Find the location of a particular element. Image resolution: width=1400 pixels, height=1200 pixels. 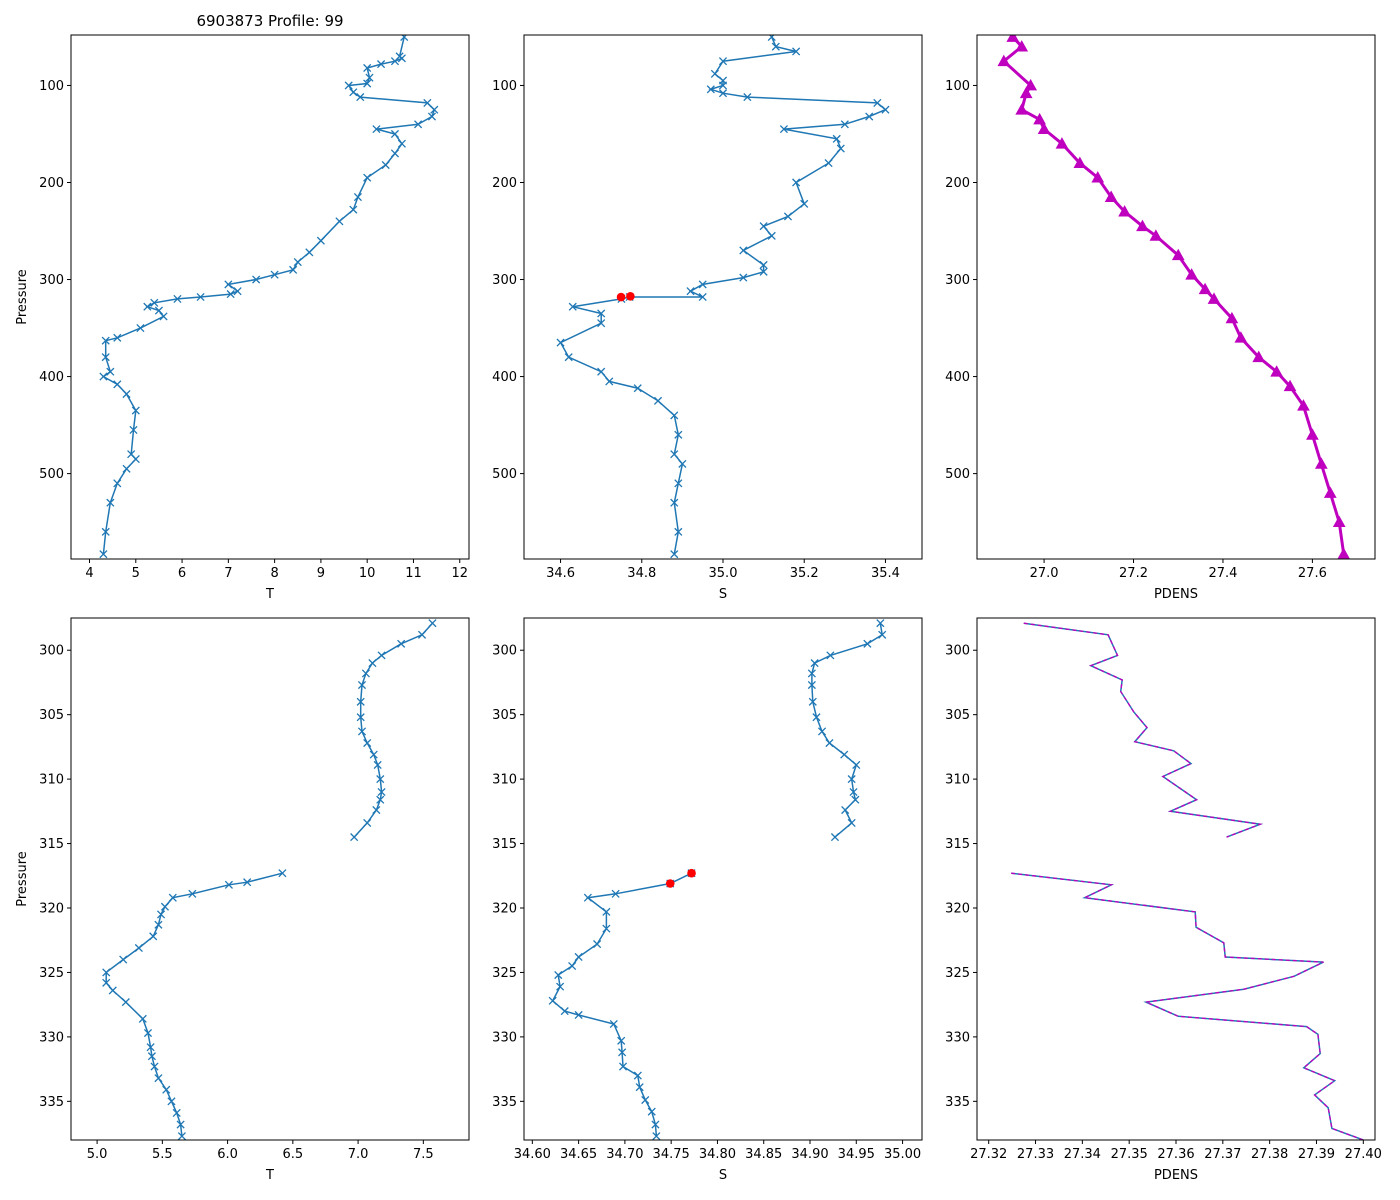

y-tick-label: 335 is located at coordinates (51, 1102).